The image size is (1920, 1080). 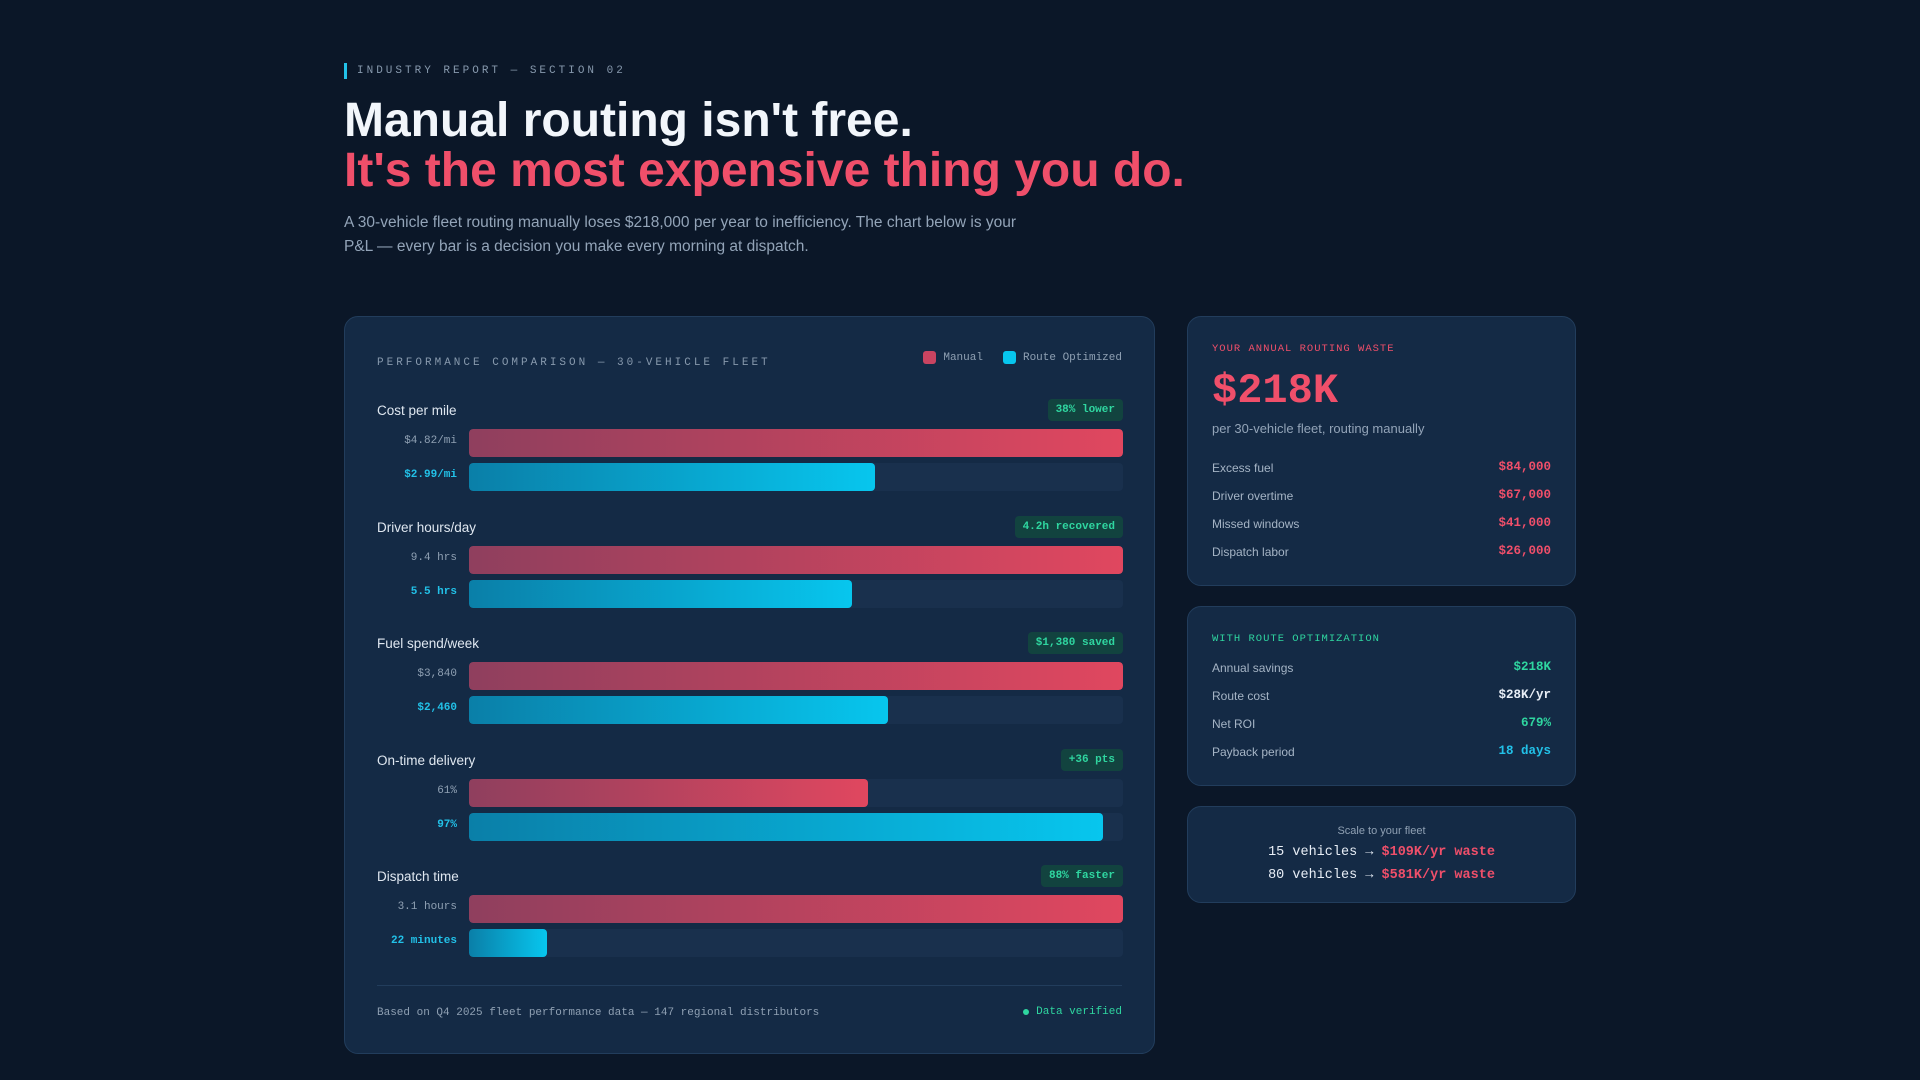 What do you see at coordinates (437, 674) in the screenshot?
I see `manual-value-label: $3,840` at bounding box center [437, 674].